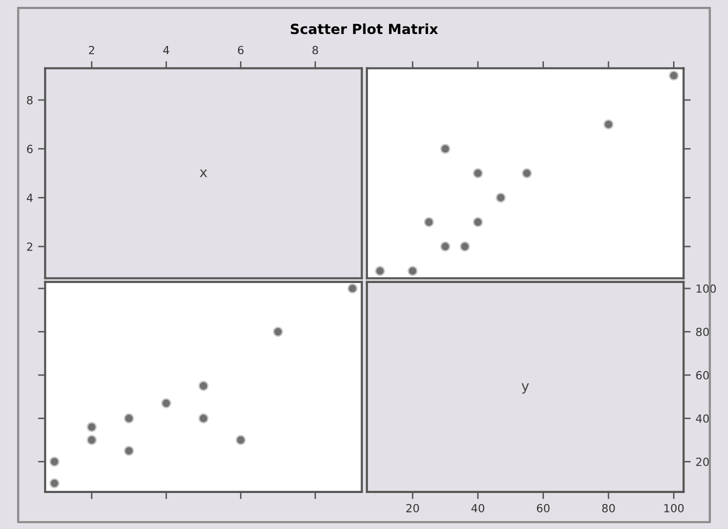  What do you see at coordinates (29, 246) in the screenshot?
I see `y-tick-label: 2` at bounding box center [29, 246].